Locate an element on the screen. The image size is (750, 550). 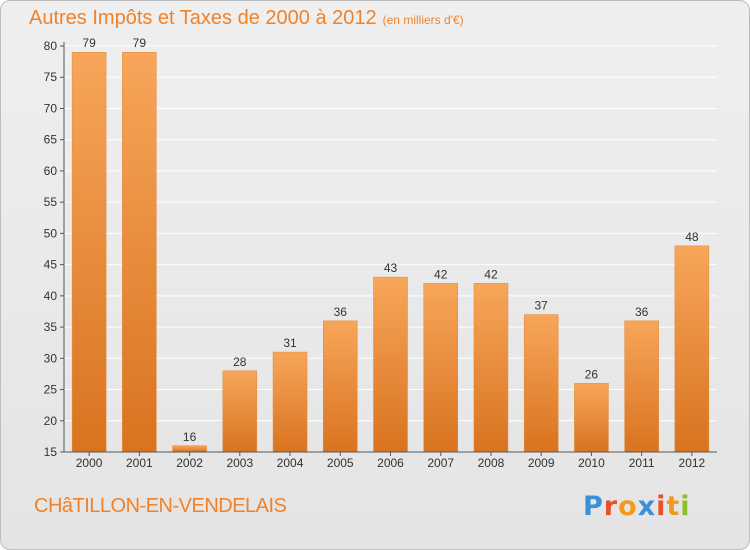
bar-2011 is located at coordinates (641, 386).